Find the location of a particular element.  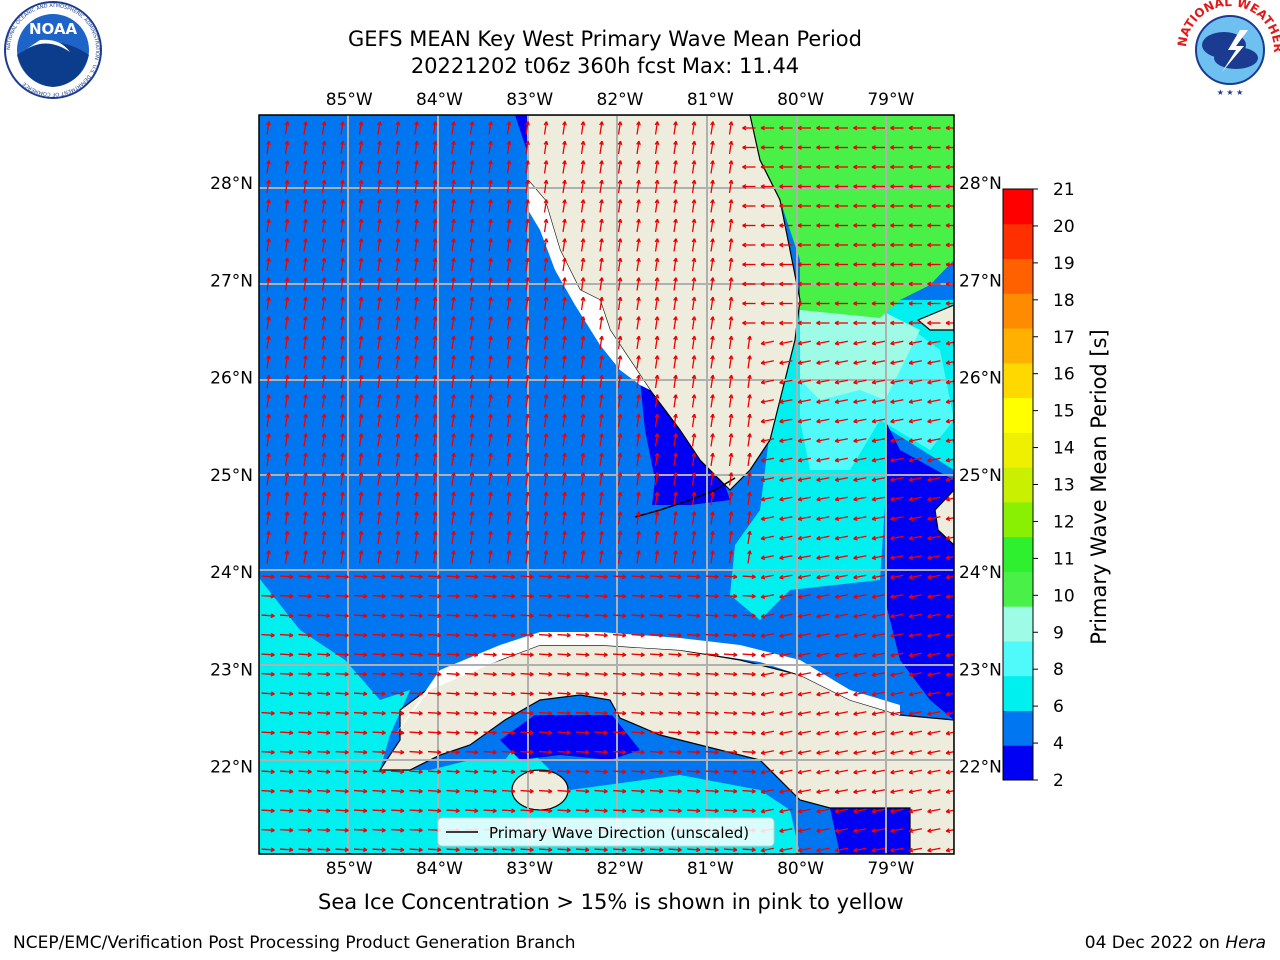

colorbar-tick-label: 16 is located at coordinates (1064, 375).